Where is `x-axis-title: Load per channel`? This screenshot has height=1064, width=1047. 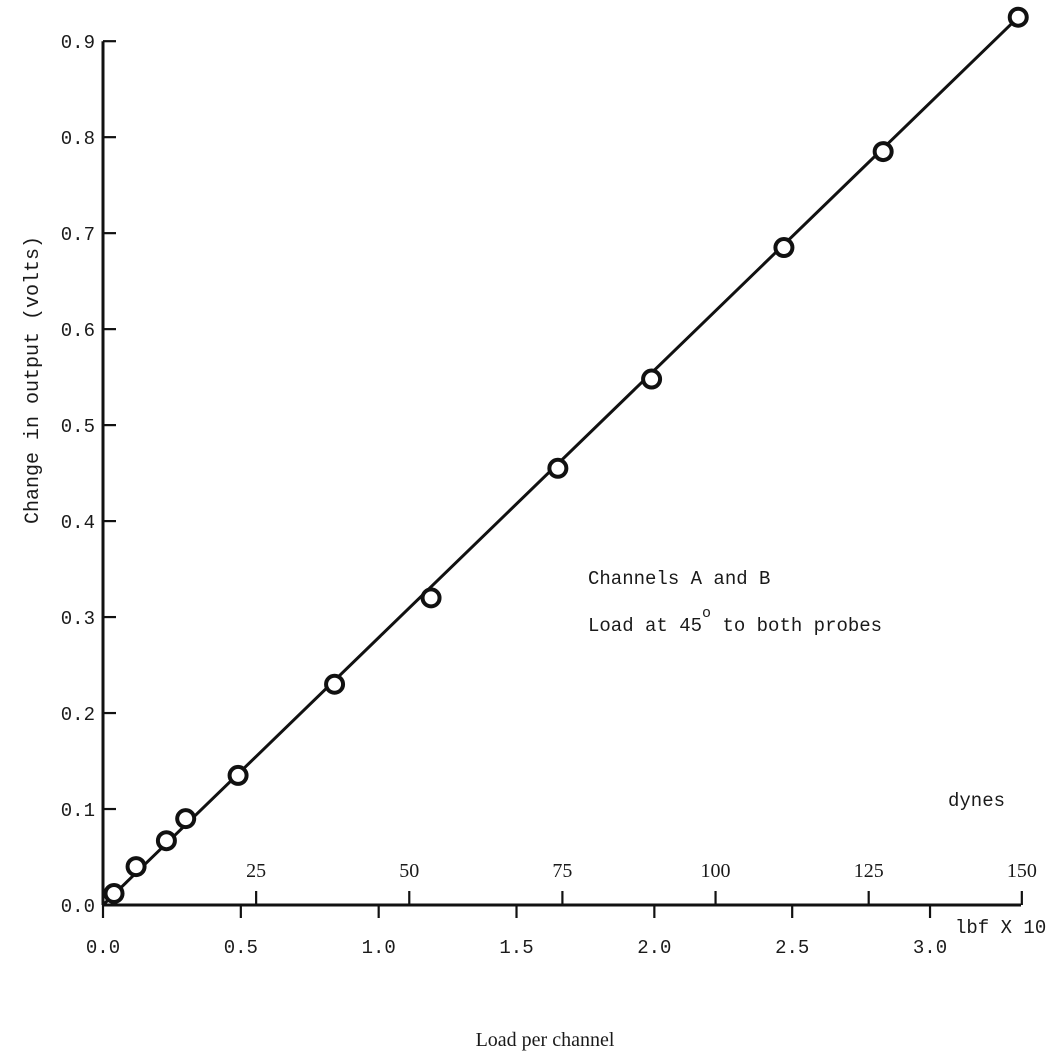 x-axis-title: Load per channel is located at coordinates (545, 1040).